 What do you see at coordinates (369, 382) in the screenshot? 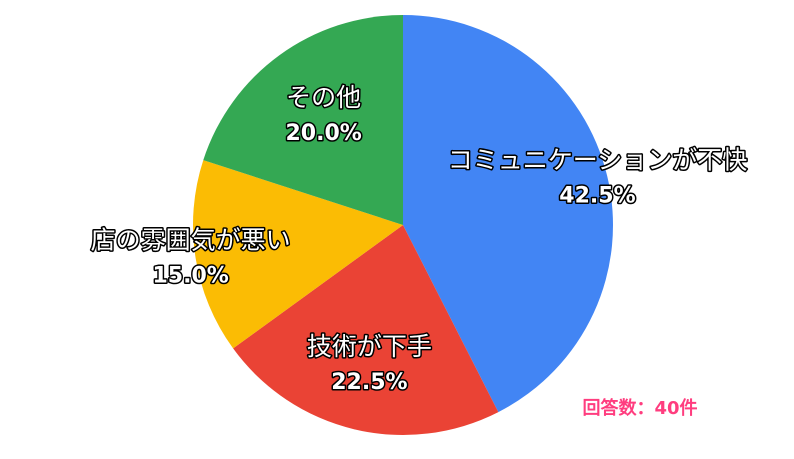
I see `slice-value: 22.5%` at bounding box center [369, 382].